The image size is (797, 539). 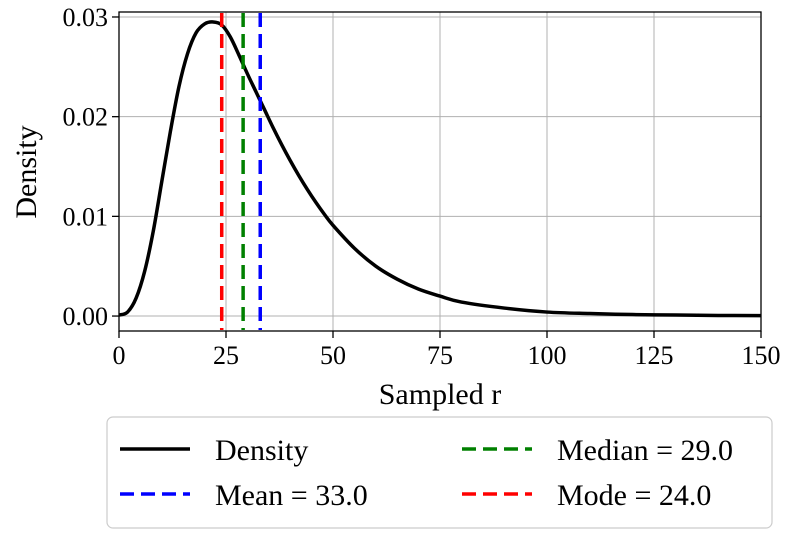 What do you see at coordinates (291, 495) in the screenshot?
I see `legend-label-mean: Mean = 33.0` at bounding box center [291, 495].